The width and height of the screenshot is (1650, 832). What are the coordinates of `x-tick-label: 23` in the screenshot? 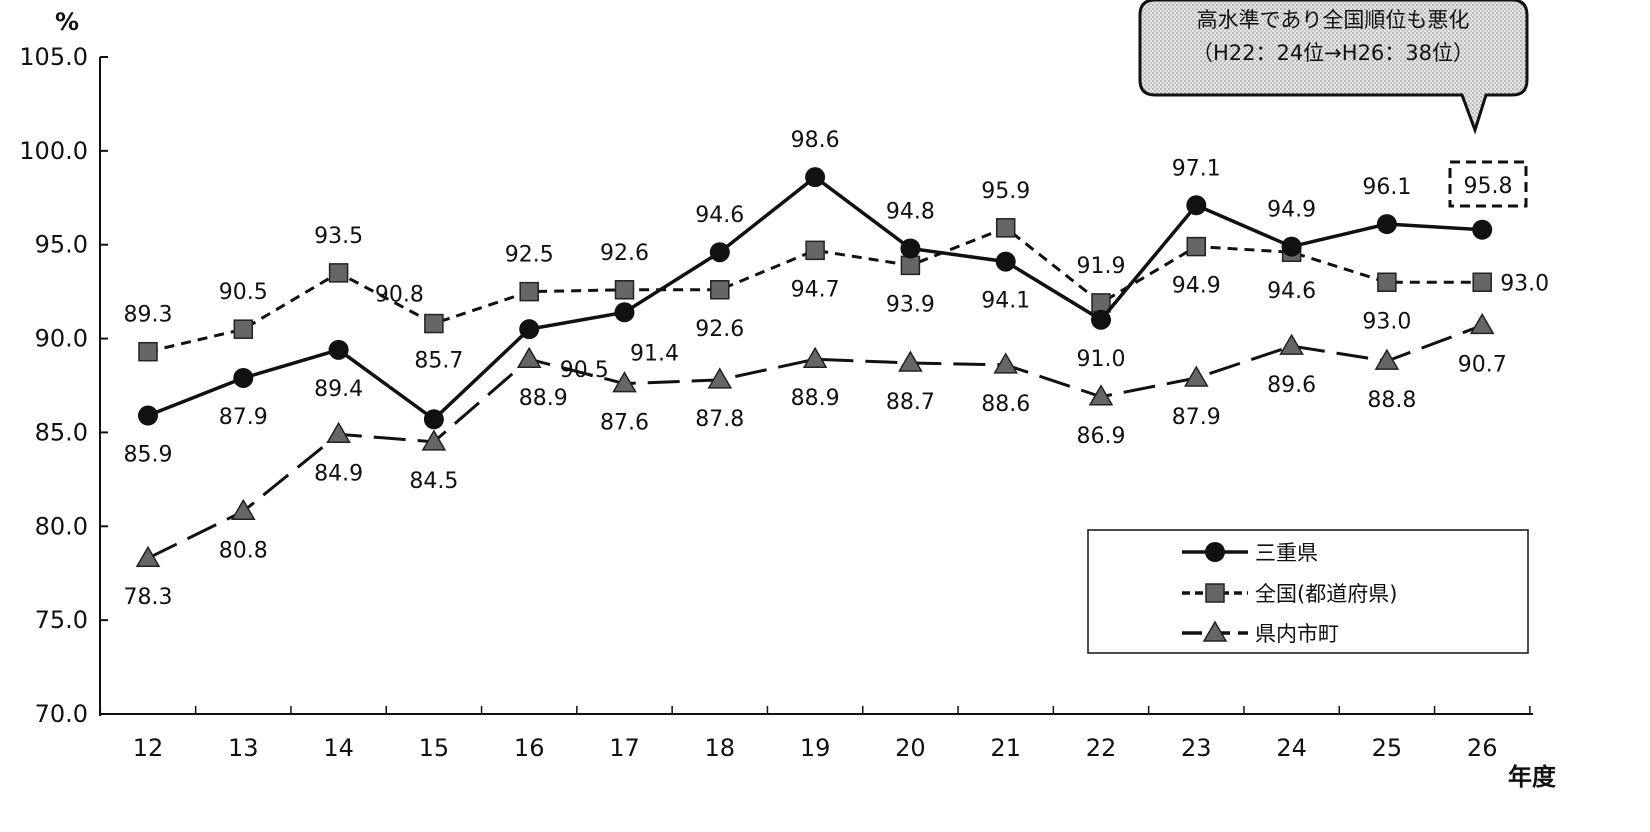 It's located at (1196, 748).